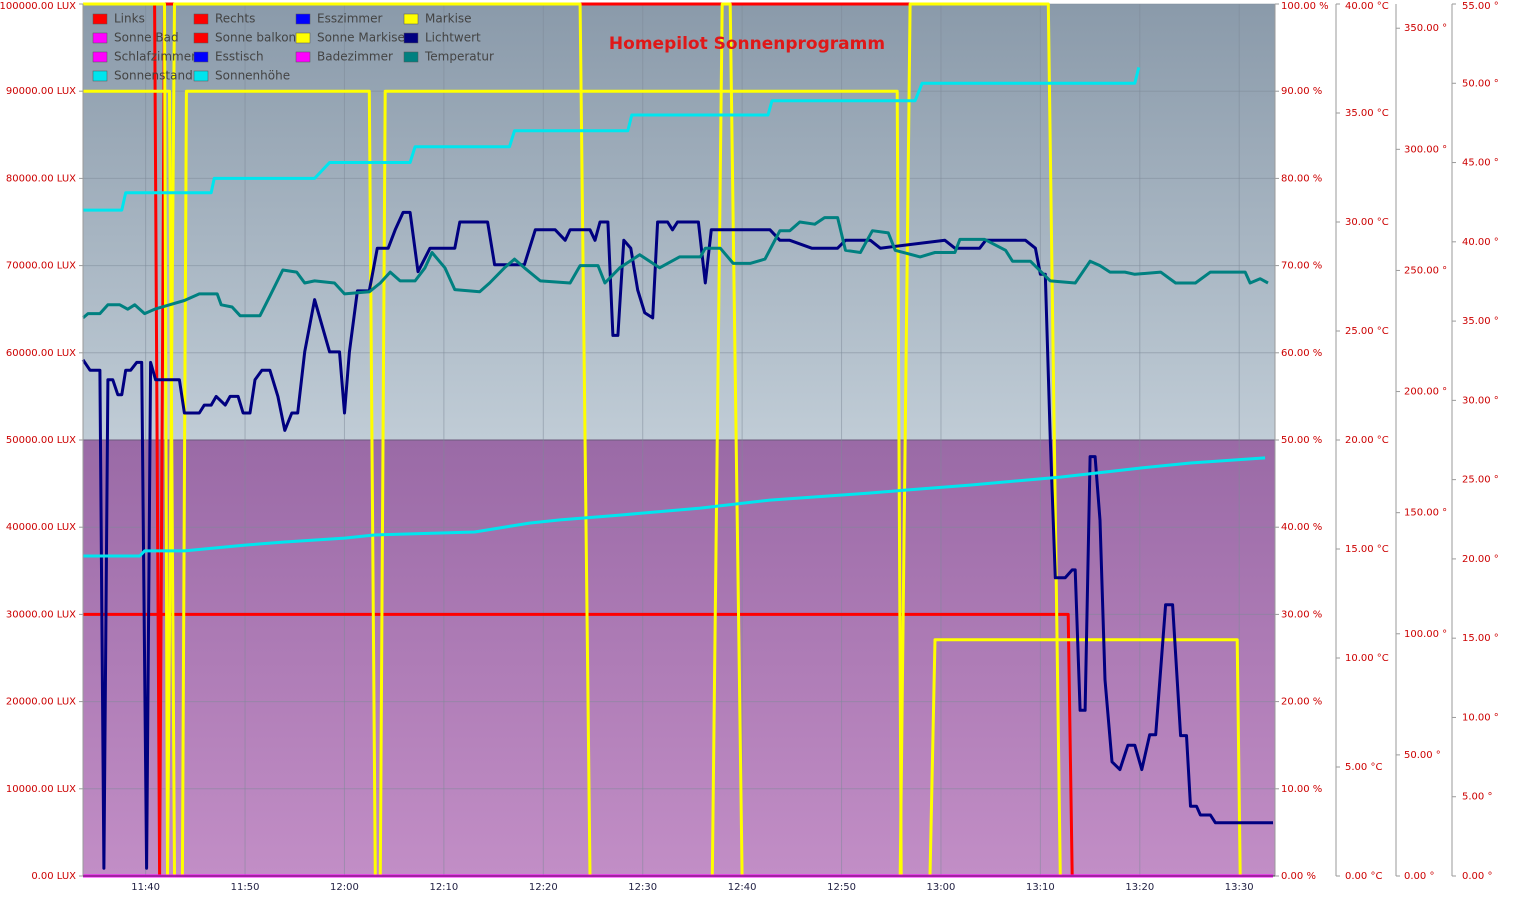 This screenshot has width=1517, height=910. What do you see at coordinates (1480, 163) in the screenshot?
I see `y-tick-label: 45.00 °` at bounding box center [1480, 163].